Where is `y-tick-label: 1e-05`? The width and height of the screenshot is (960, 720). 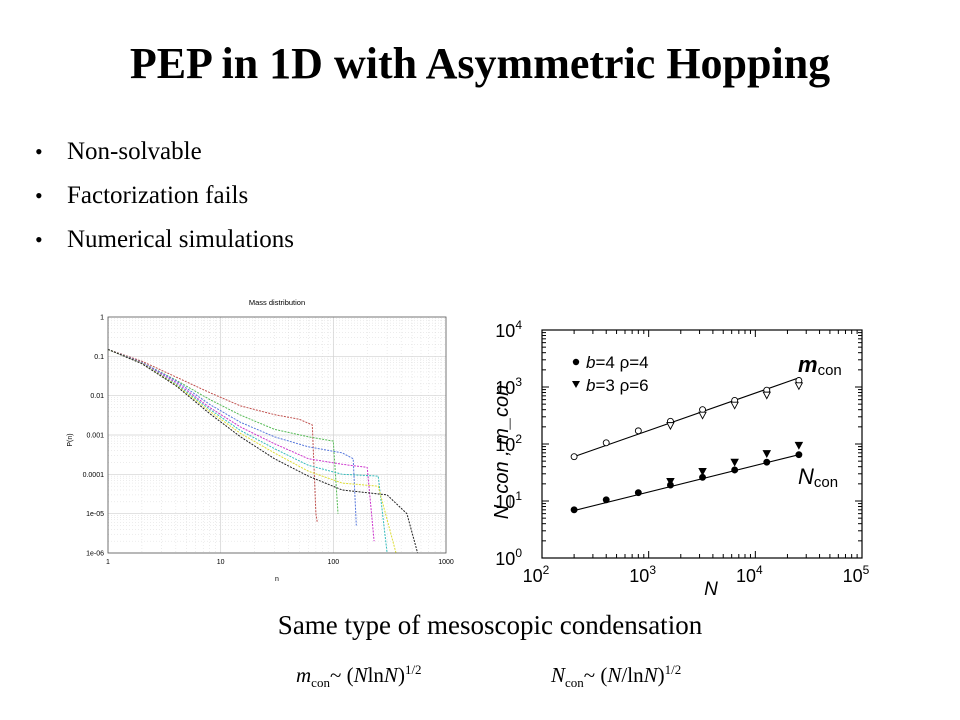
y-tick-label: 1e-05 is located at coordinates (95, 514).